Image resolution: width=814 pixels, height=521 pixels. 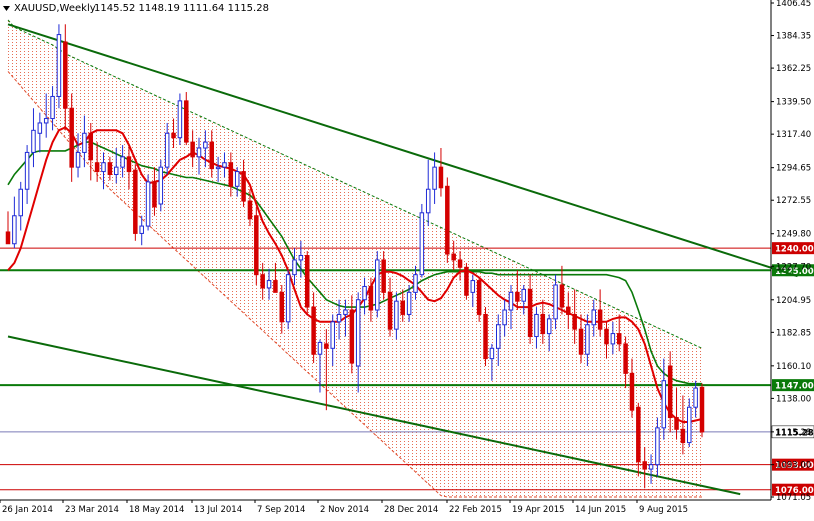 I want to click on level-tag-1240.00, so click(x=793, y=248).